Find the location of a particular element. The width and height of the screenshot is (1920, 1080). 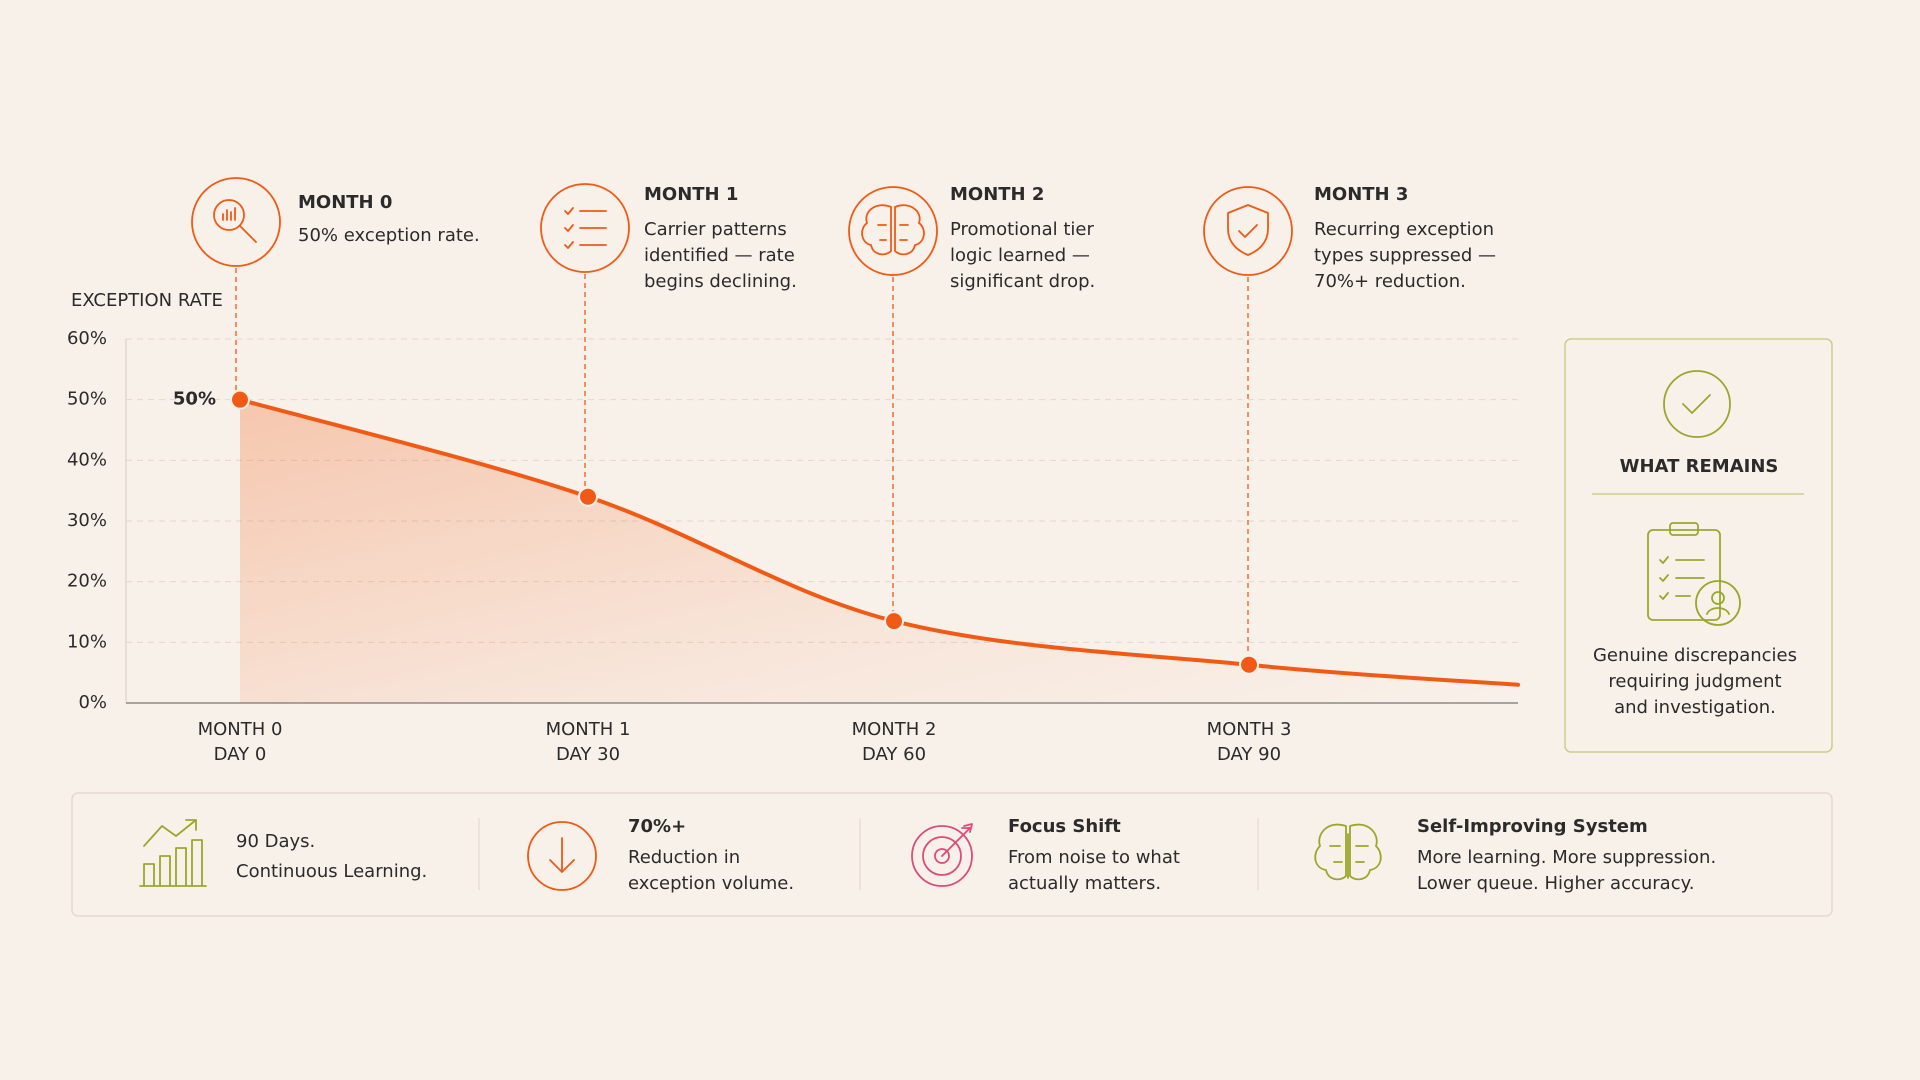

panel-check-mark is located at coordinates (1696, 404).